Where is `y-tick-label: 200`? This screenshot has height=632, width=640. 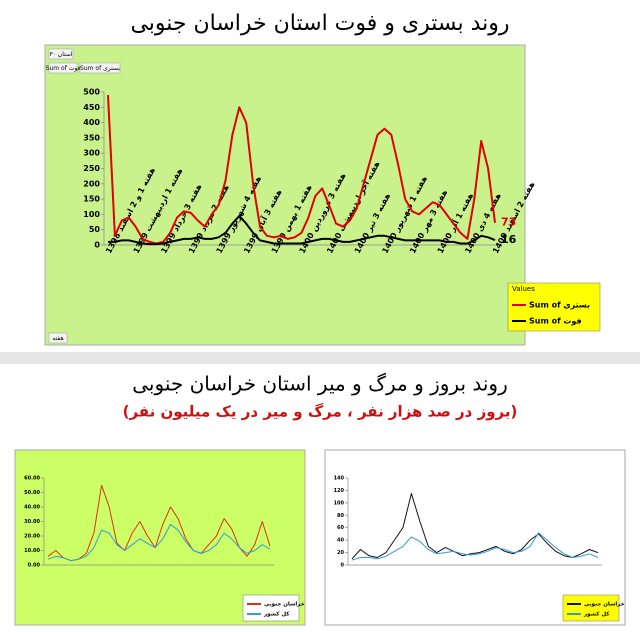 y-tick-label: 200 is located at coordinates (91, 183).